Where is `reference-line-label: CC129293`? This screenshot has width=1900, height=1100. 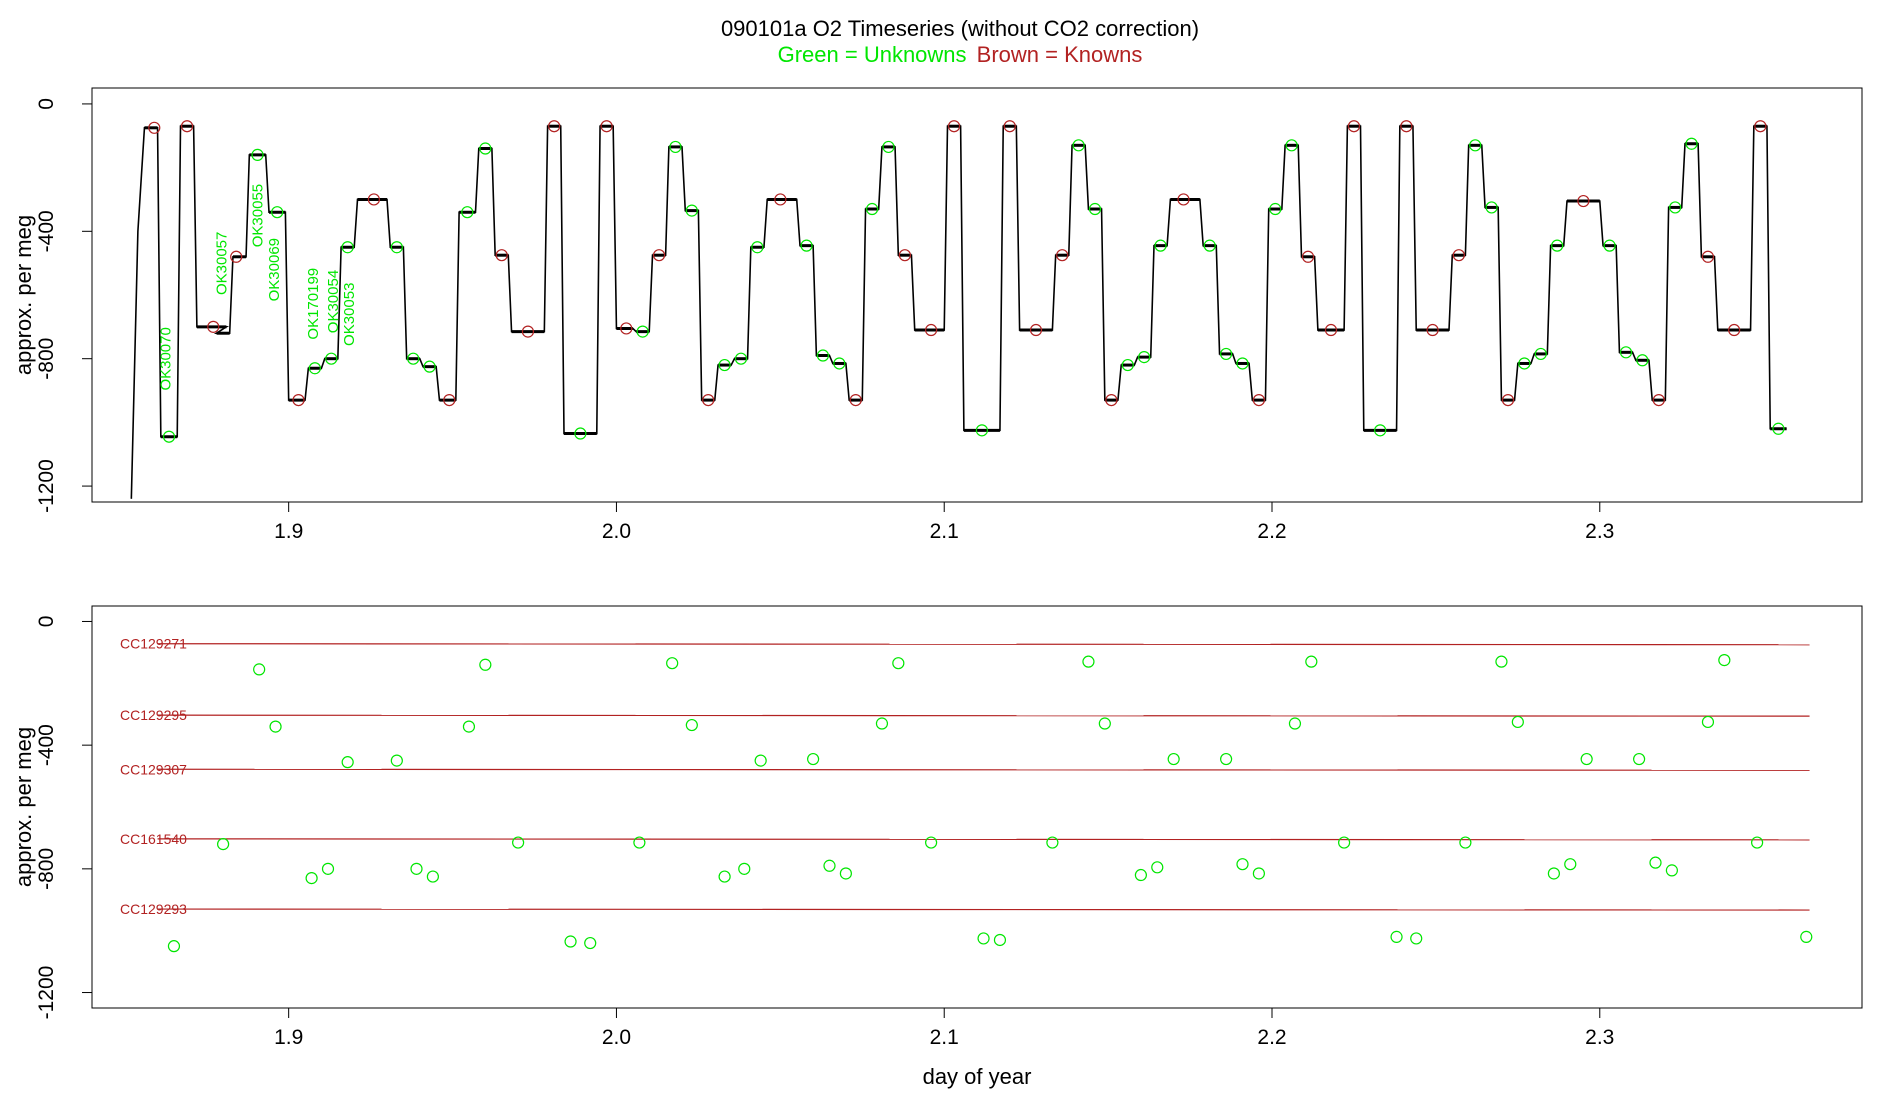
reference-line-label: CC129293 is located at coordinates (153, 909).